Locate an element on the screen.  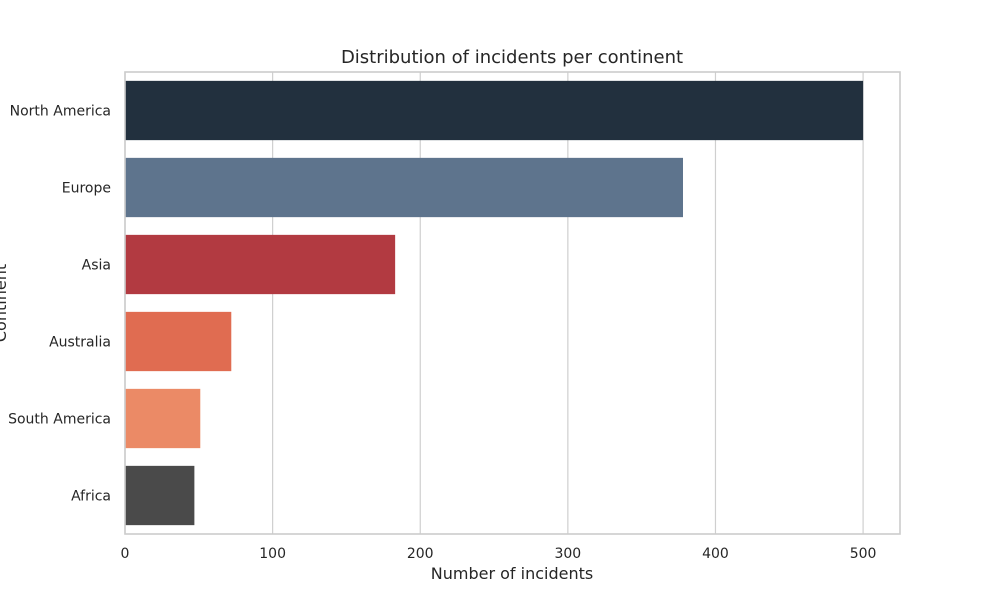
y-tick-label: South America is located at coordinates (59, 420).